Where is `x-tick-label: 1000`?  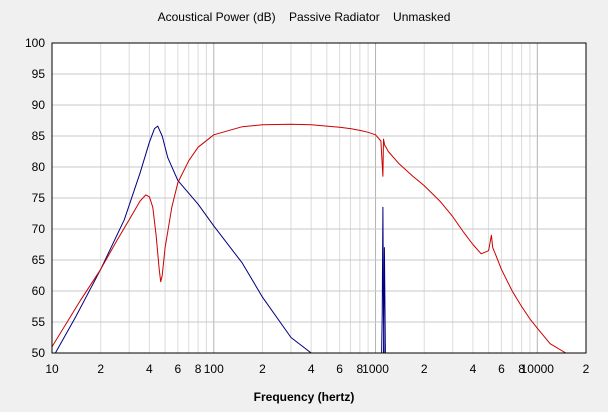 x-tick-label: 1000 is located at coordinates (375, 369).